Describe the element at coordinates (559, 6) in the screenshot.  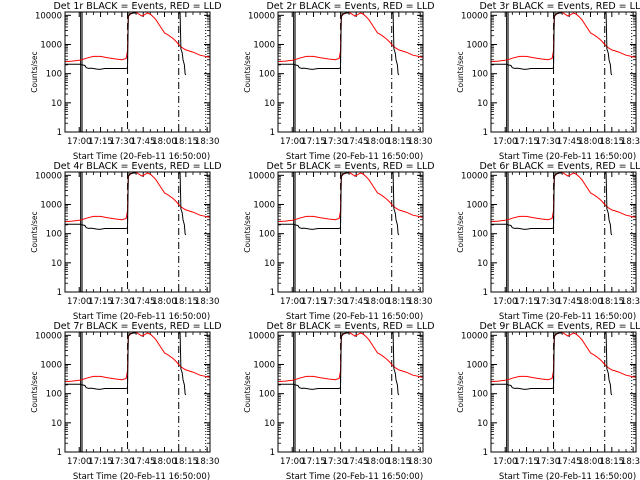
I see `panel-title: Det 3r BLACK = Events, RED = LLD` at that location.